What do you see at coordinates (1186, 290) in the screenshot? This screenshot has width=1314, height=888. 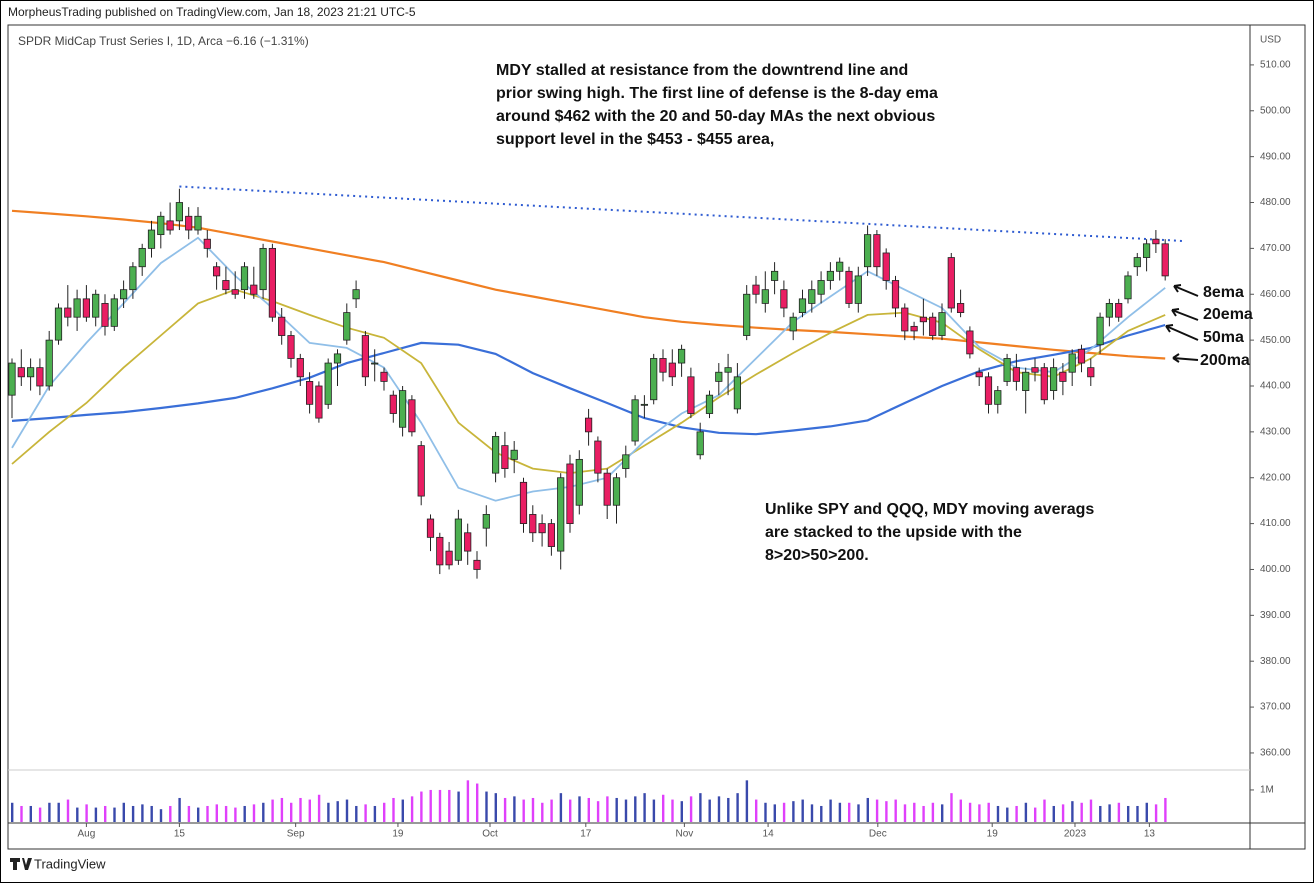 I see `arrow` at bounding box center [1186, 290].